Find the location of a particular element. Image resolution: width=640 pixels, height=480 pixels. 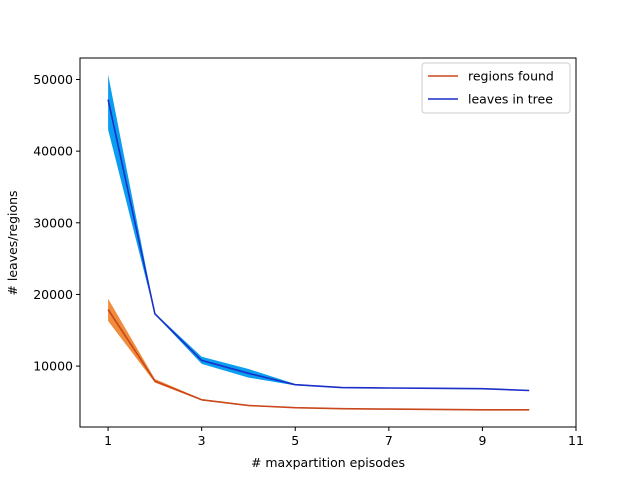

x-tick-label-3: 7 is located at coordinates (389, 440).